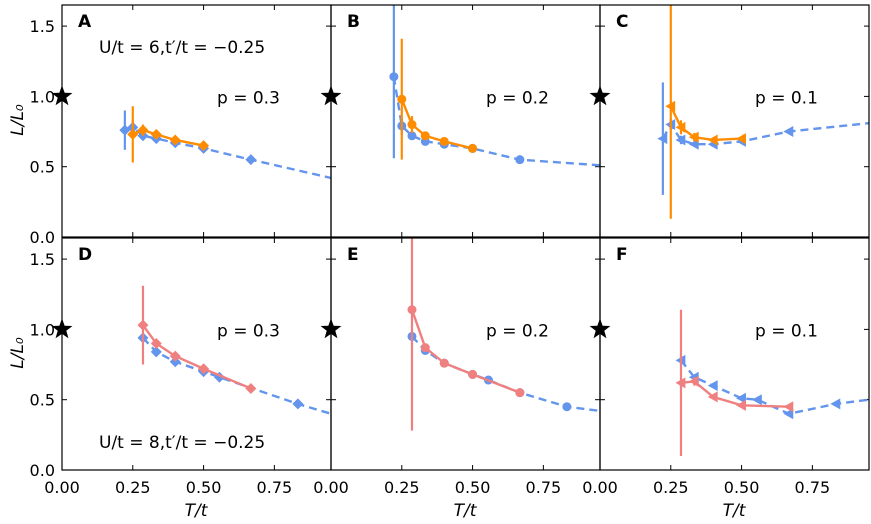 The height and width of the screenshot is (524, 871). What do you see at coordinates (437, 99) in the screenshot?
I see `series-orange-b` at bounding box center [437, 99].